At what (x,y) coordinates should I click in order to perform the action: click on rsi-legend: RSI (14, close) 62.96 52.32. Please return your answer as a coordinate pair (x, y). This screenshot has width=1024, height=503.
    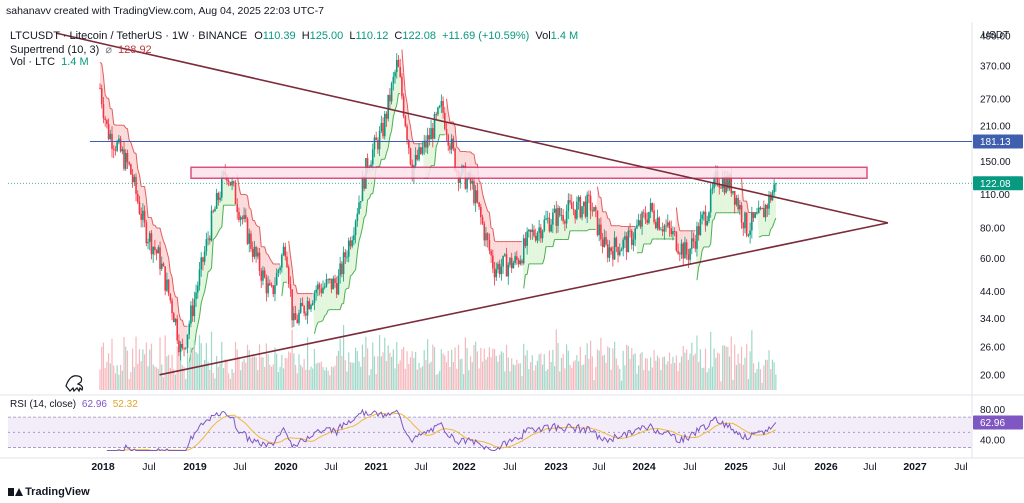
    Looking at the image, I should click on (74, 404).